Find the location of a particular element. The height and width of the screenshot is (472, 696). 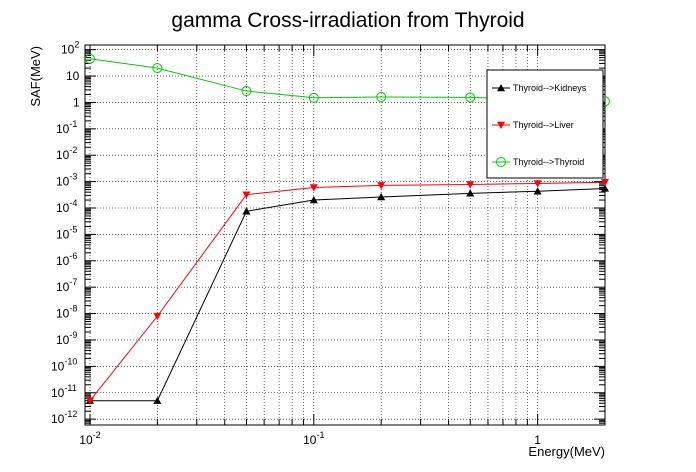

y-tick-label: 10⁻³ is located at coordinates (66, 180).